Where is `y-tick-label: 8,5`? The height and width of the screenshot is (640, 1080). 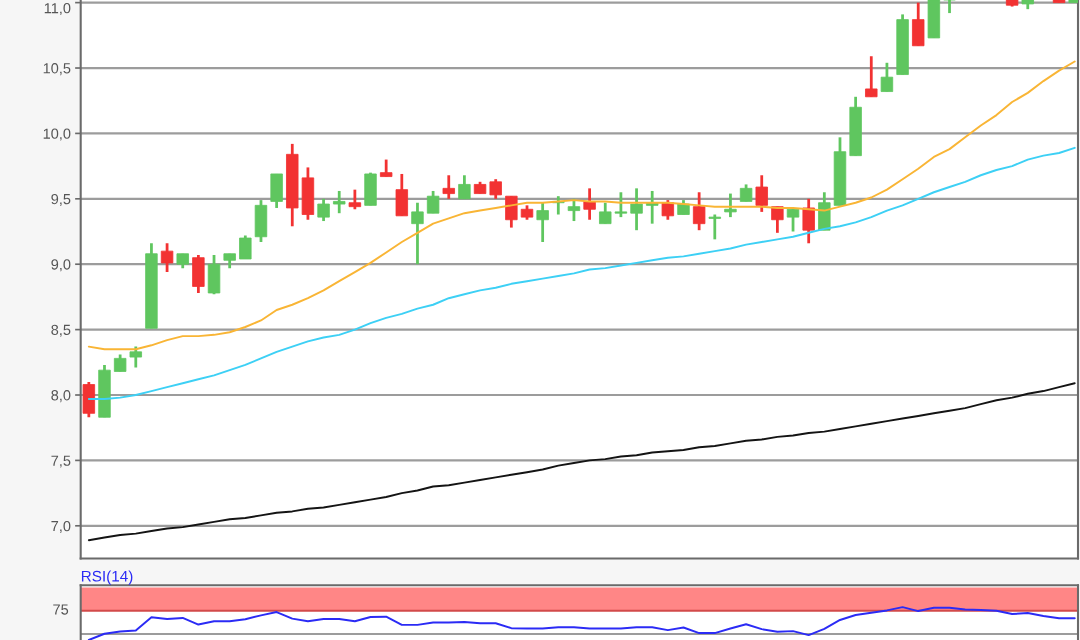 y-tick-label: 8,5 is located at coordinates (61, 330).